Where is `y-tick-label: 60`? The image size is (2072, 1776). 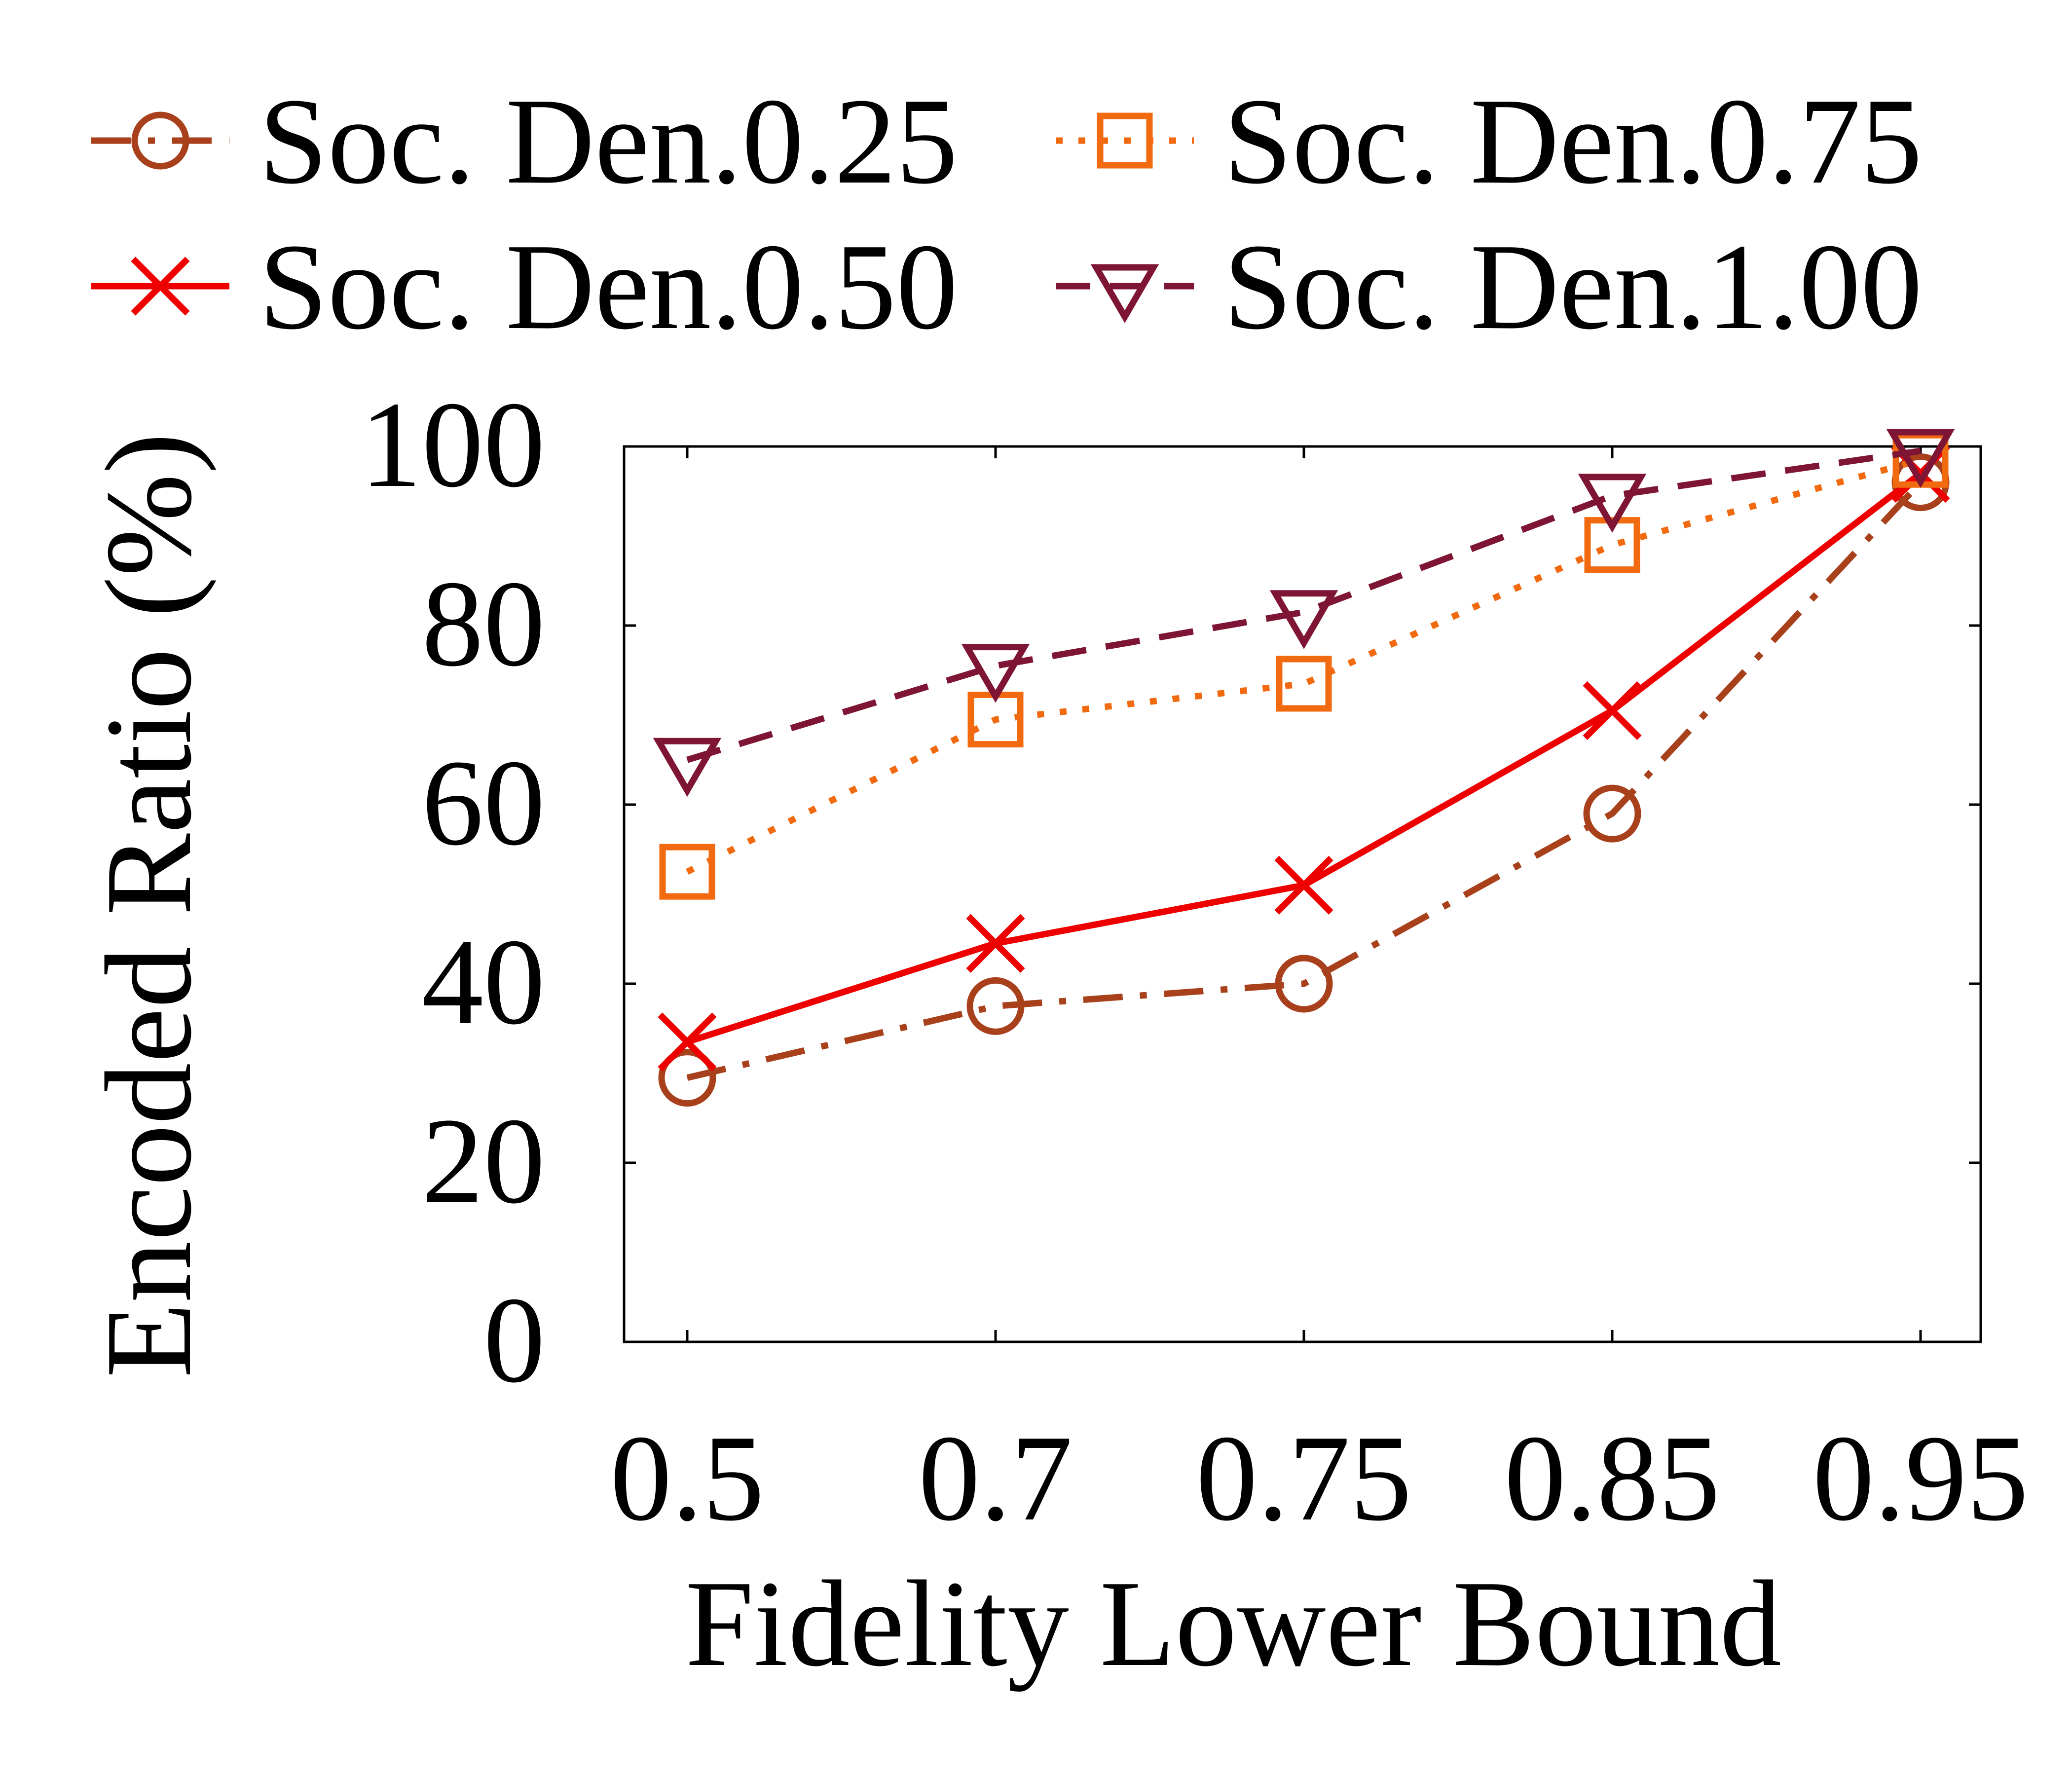 y-tick-label: 60 is located at coordinates (484, 803).